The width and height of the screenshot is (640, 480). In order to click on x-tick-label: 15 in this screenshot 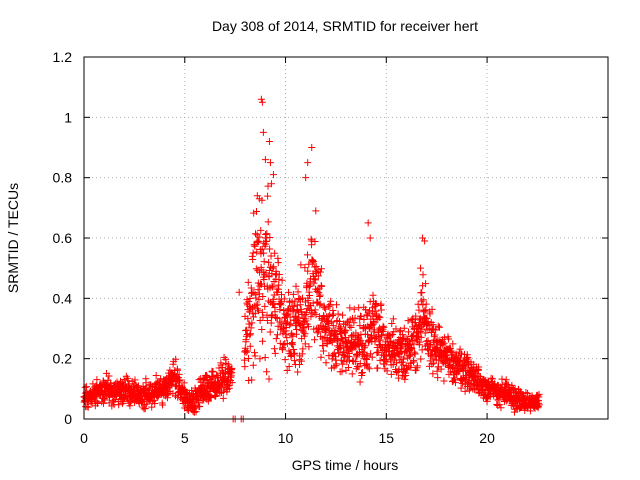, I will do `click(387, 438)`.